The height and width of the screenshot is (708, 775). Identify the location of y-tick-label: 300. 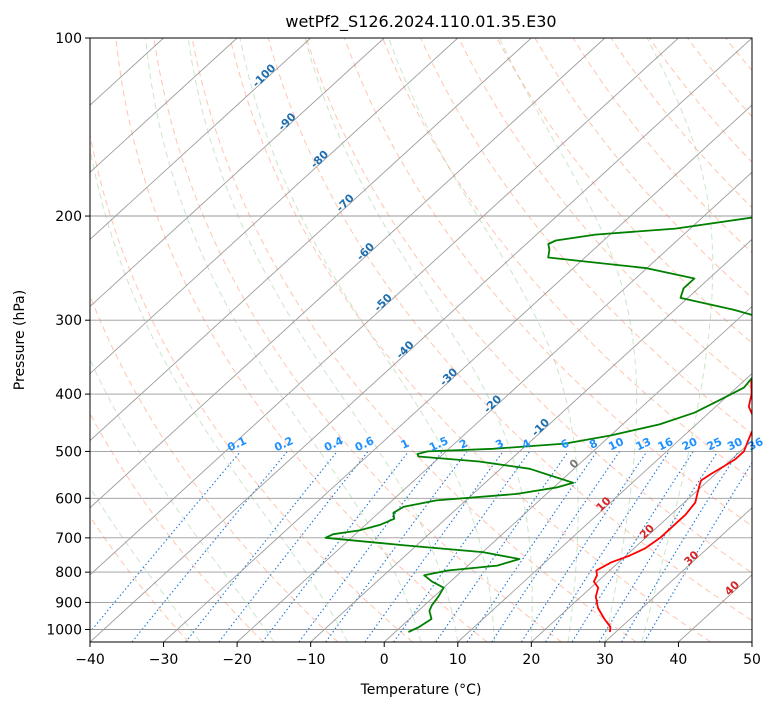
(68, 321).